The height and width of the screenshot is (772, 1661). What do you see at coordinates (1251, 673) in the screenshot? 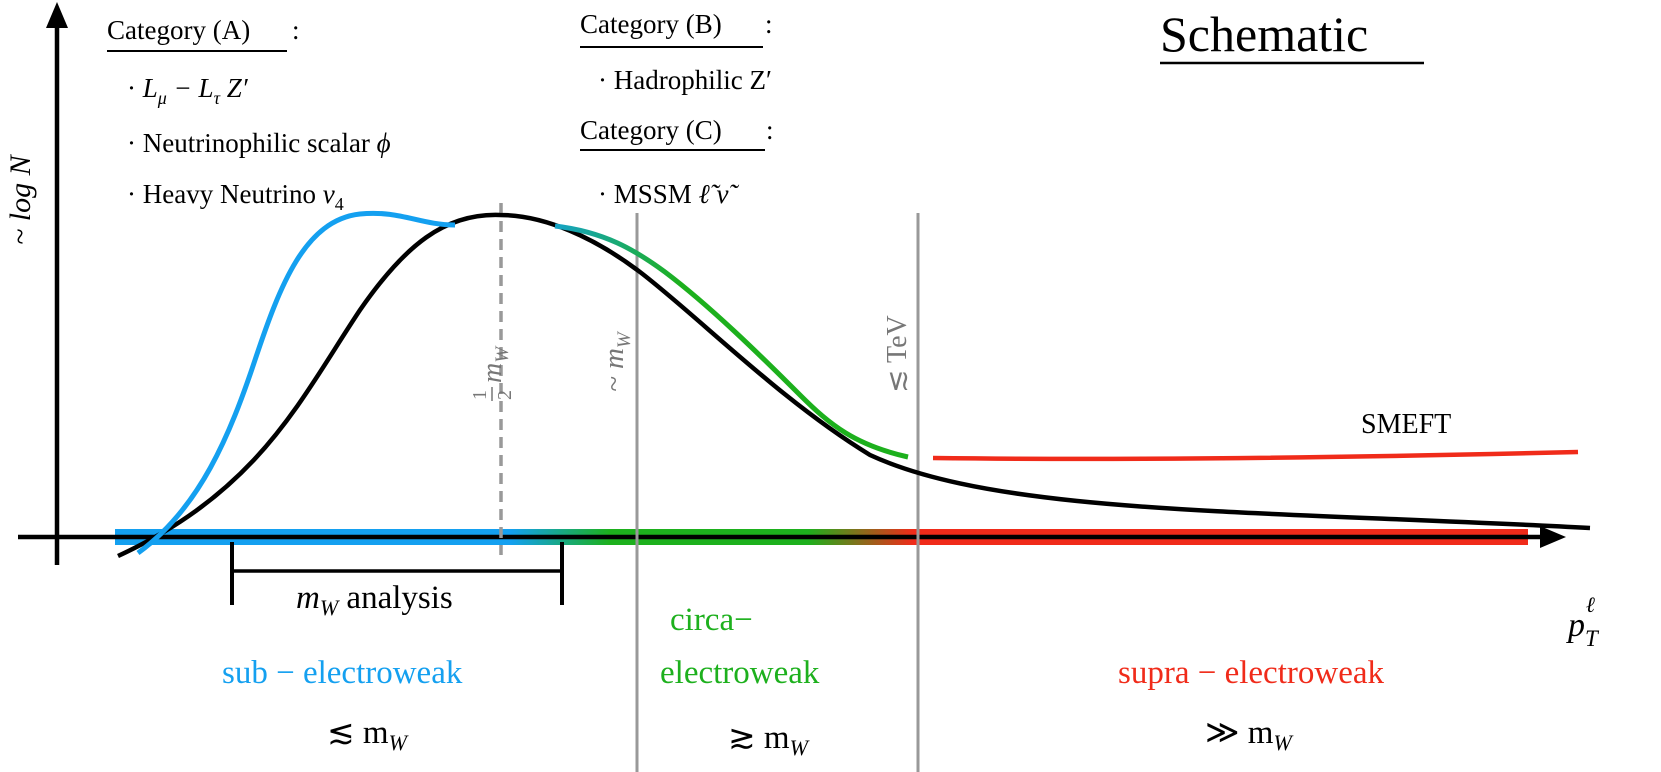
I see `supra-electroweak-label: supra − electroweak` at bounding box center [1251, 673].